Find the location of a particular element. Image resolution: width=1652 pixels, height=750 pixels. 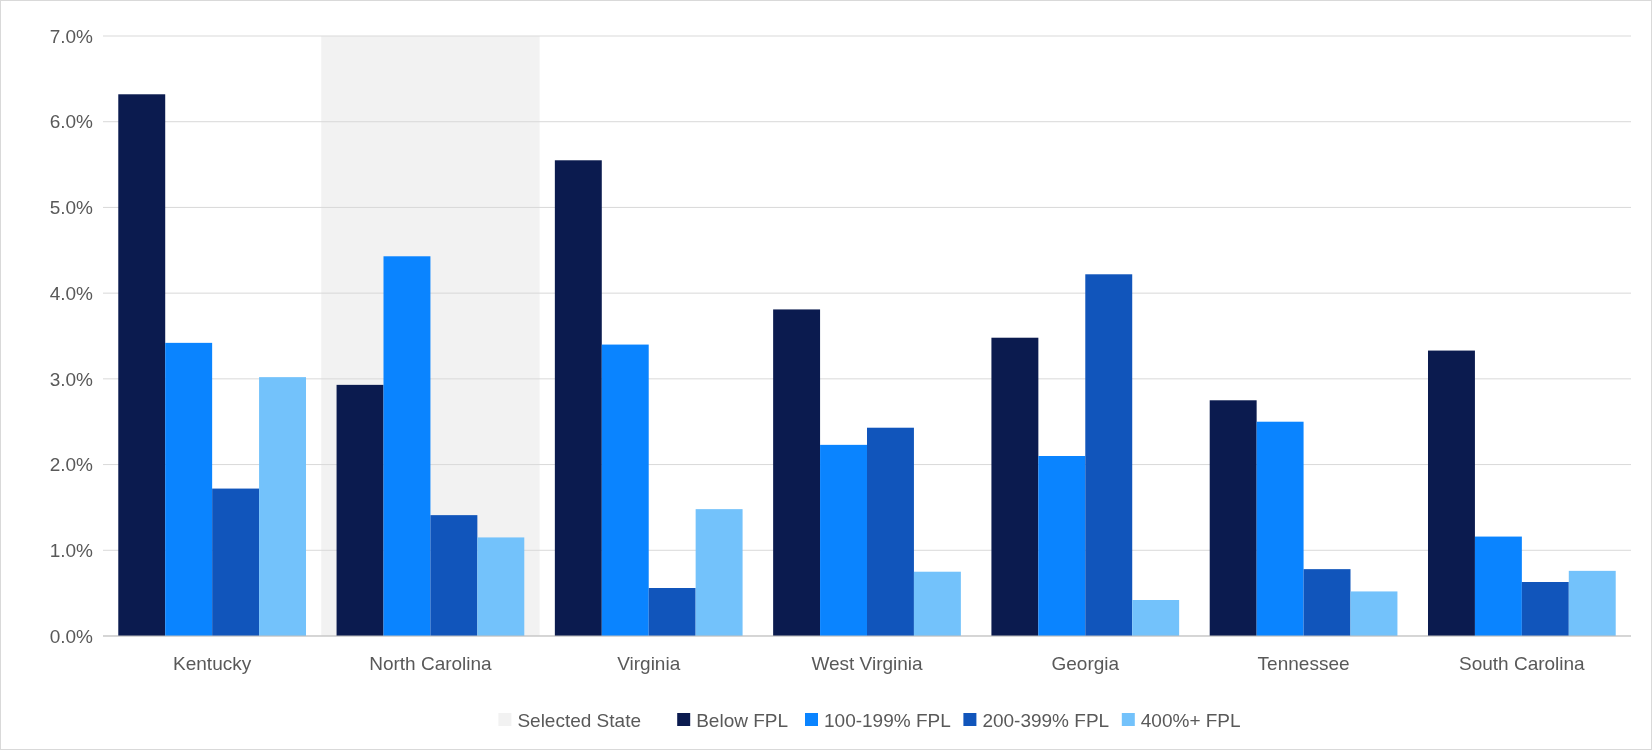

y-tick-label: 1.0% is located at coordinates (71, 550).